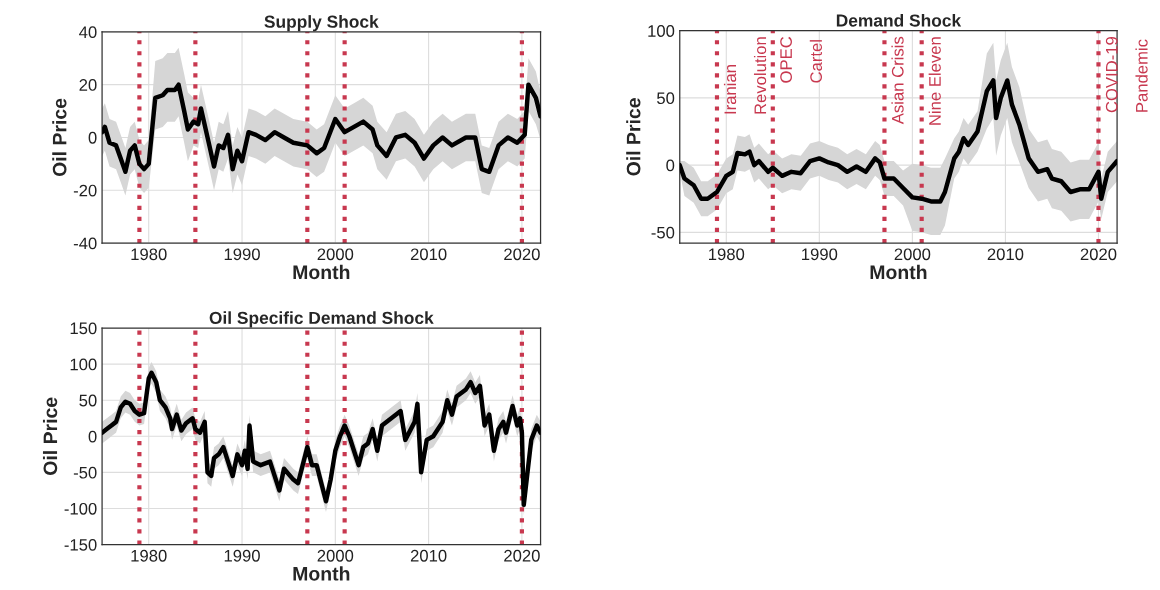 The image size is (1160, 590). What do you see at coordinates (88, 85) in the screenshot?
I see `y-tick-label: 20` at bounding box center [88, 85].